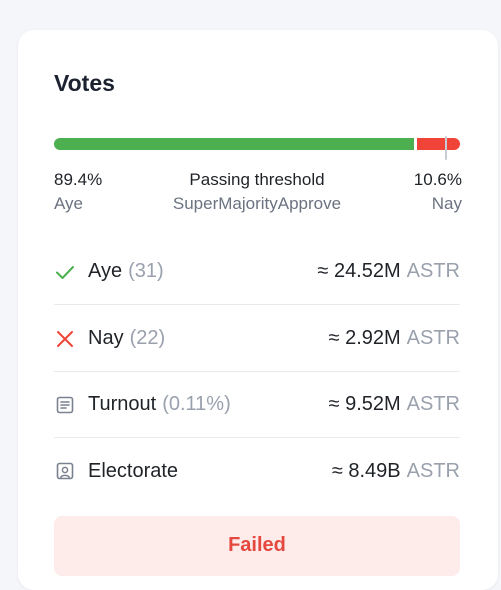 The height and width of the screenshot is (590, 501). What do you see at coordinates (65, 471) in the screenshot?
I see `electorate-icon` at bounding box center [65, 471].